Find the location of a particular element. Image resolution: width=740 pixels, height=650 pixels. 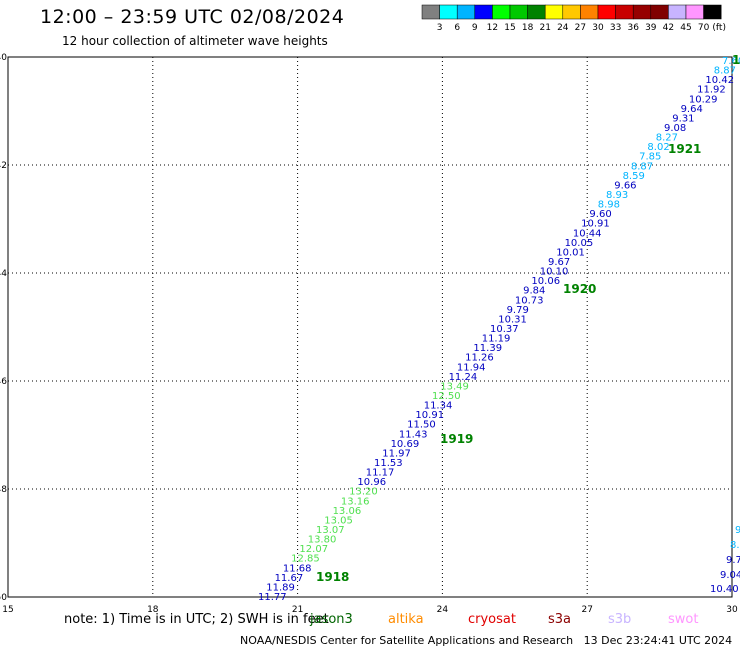

data-point-label: 11.43 is located at coordinates (413, 434).